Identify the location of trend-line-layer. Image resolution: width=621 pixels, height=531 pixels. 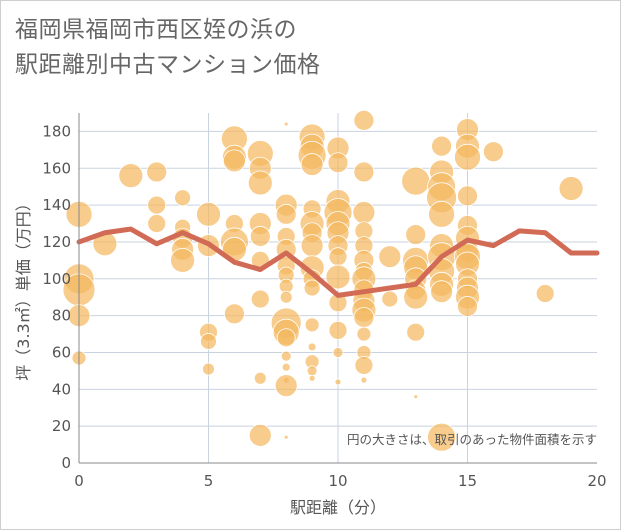
(338, 262).